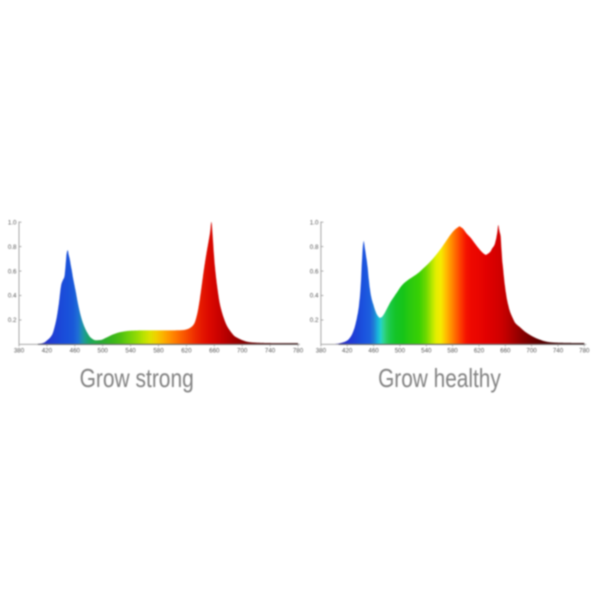 The height and width of the screenshot is (600, 600). Describe the element at coordinates (137, 379) in the screenshot. I see `svg-text: Grow strong` at that location.